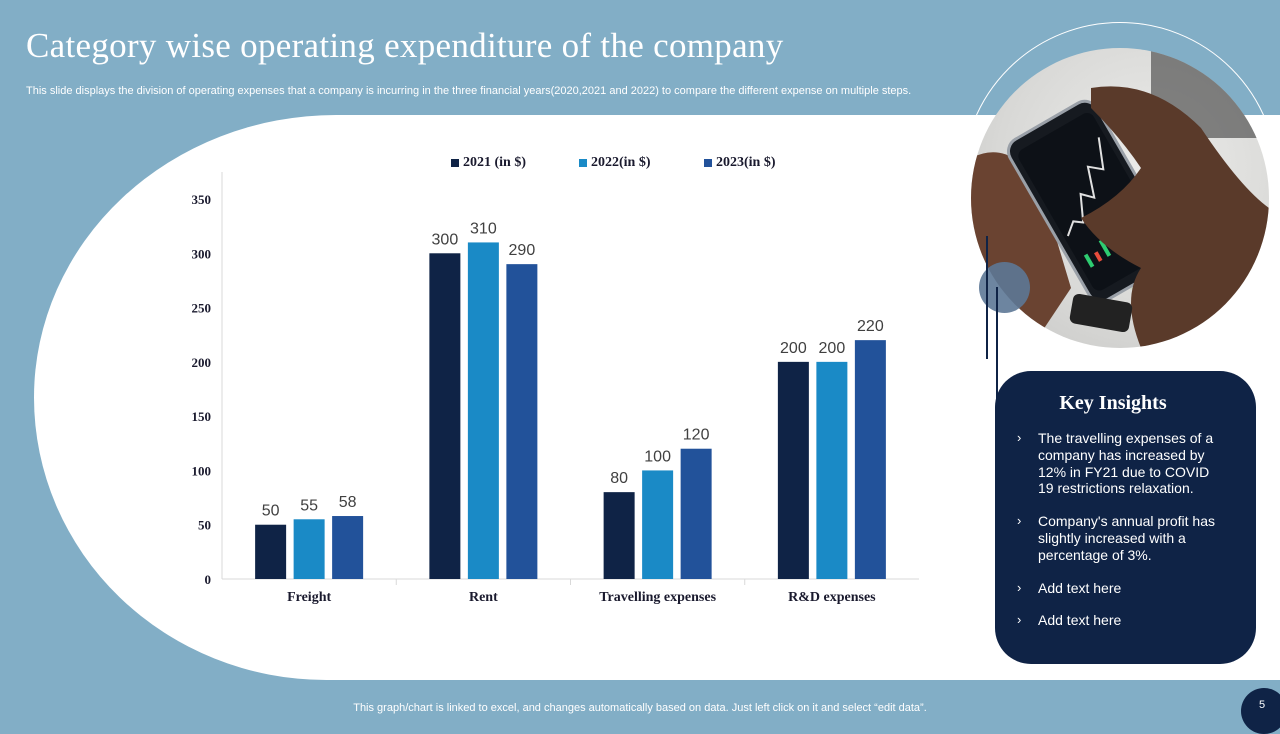  Describe the element at coordinates (1260, 711) in the screenshot. I see `page-number: 5` at that location.